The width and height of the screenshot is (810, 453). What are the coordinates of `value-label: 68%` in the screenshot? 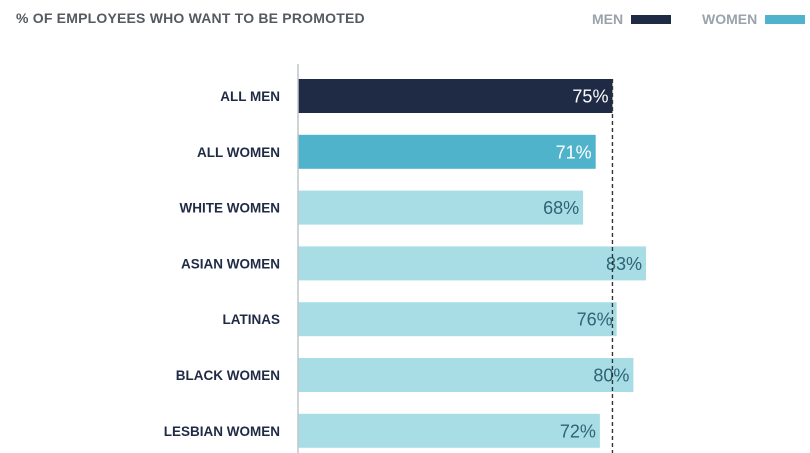 It's located at (561, 208).